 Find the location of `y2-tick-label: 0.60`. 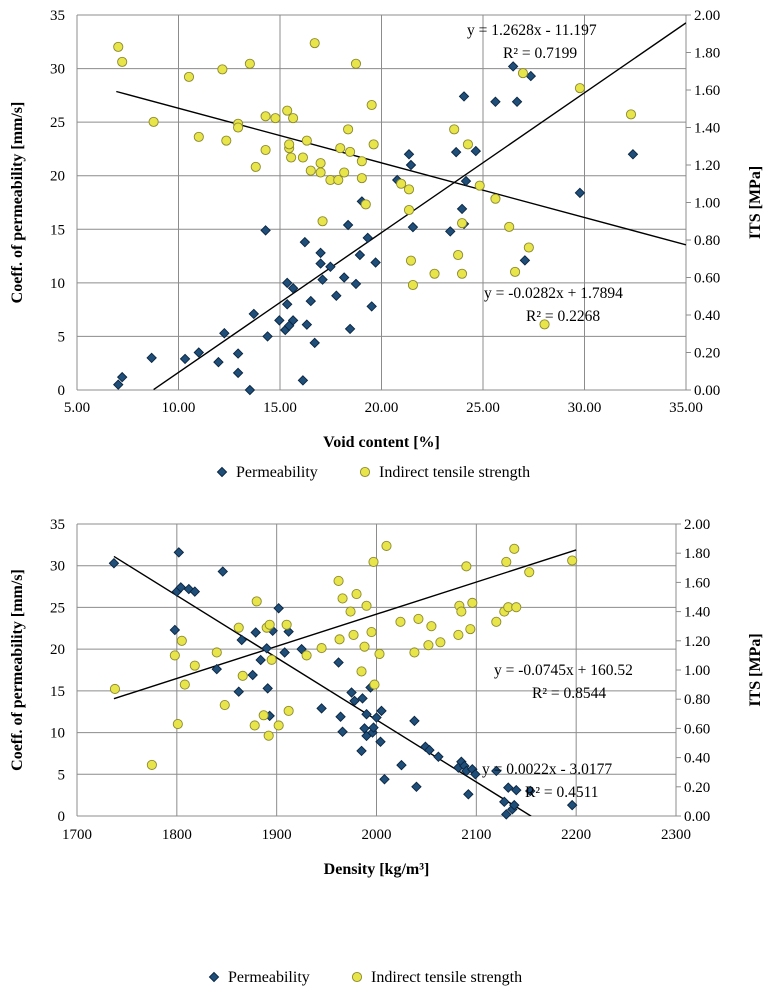

y2-tick-label: 0.60 is located at coordinates (707, 279).